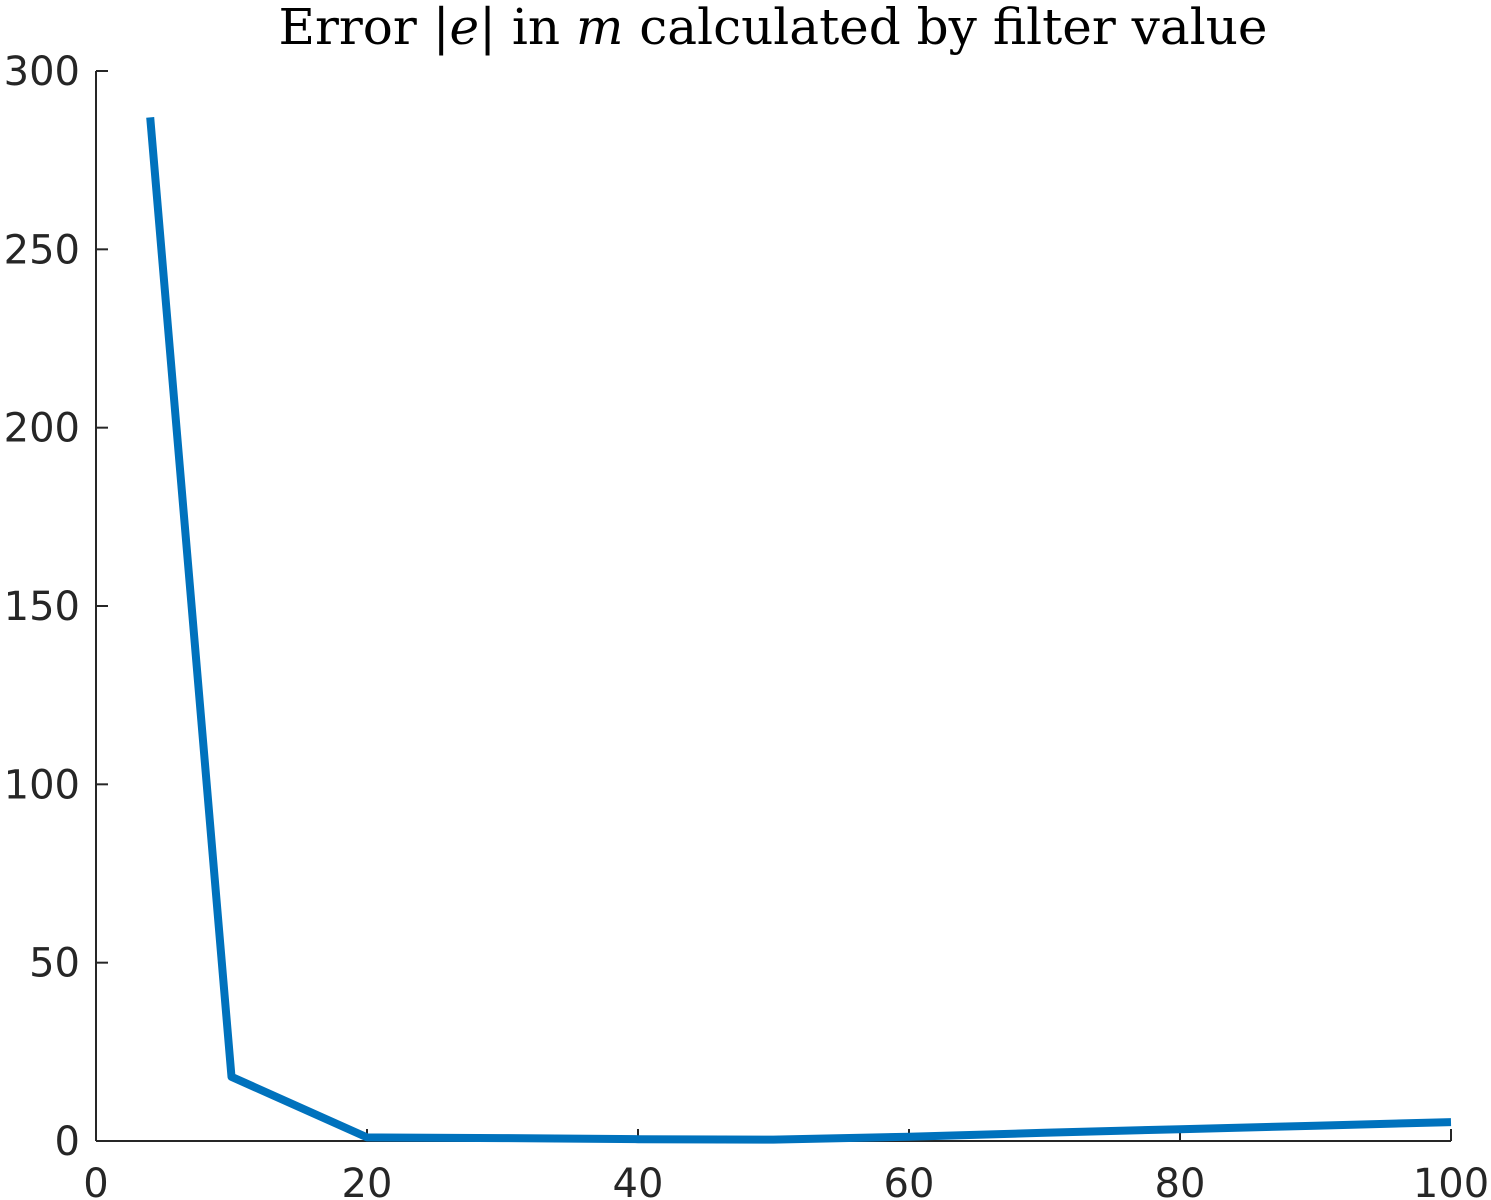 Image resolution: width=1491 pixels, height=1200 pixels. I want to click on title-var-e: e, so click(465, 28).